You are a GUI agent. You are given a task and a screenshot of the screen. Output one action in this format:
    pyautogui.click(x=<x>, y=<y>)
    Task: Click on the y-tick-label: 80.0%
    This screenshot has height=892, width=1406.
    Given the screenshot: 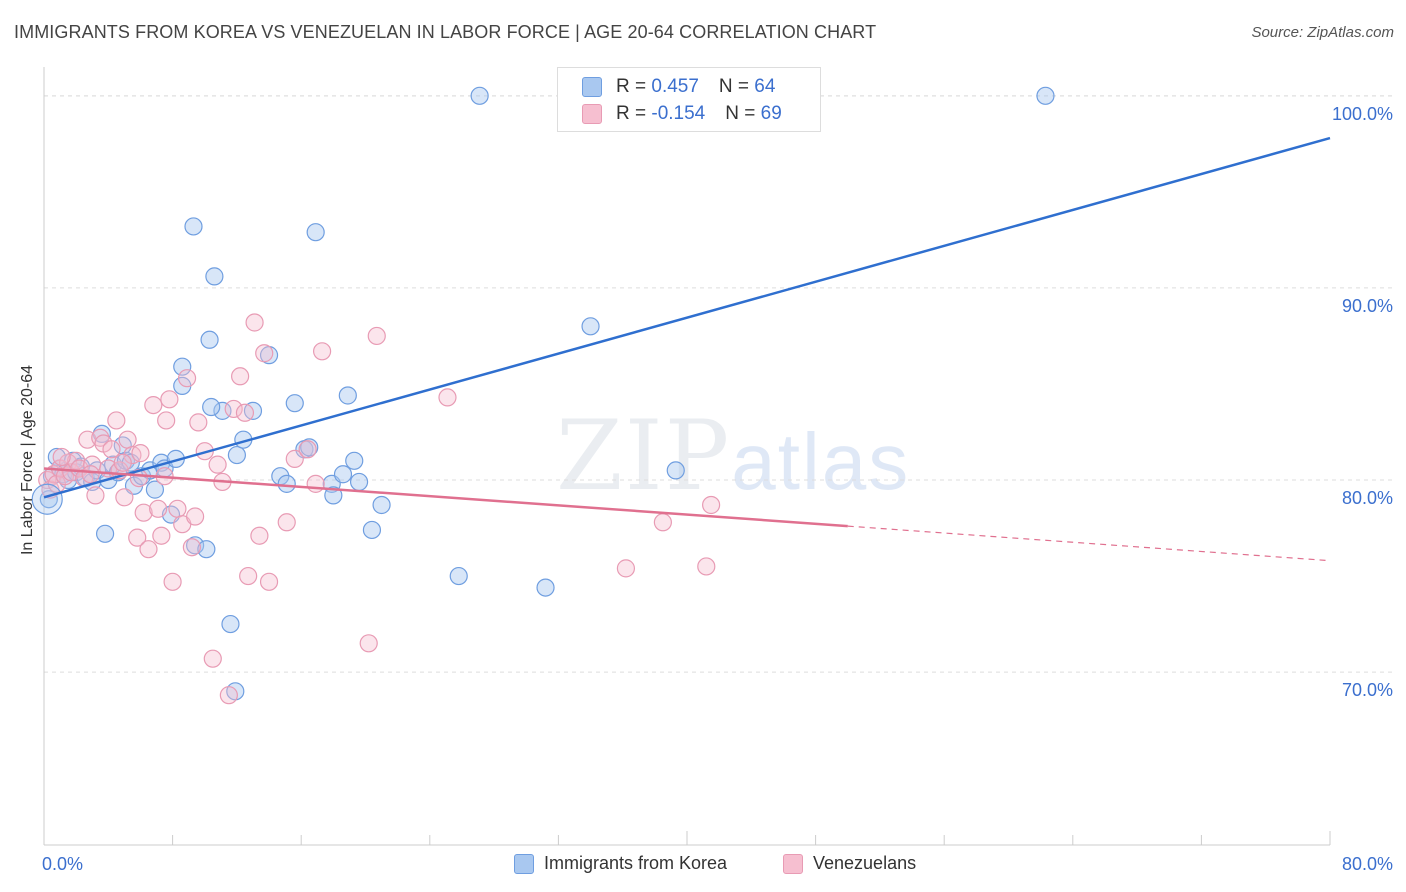 What is the action you would take?
    pyautogui.click(x=1367, y=498)
    